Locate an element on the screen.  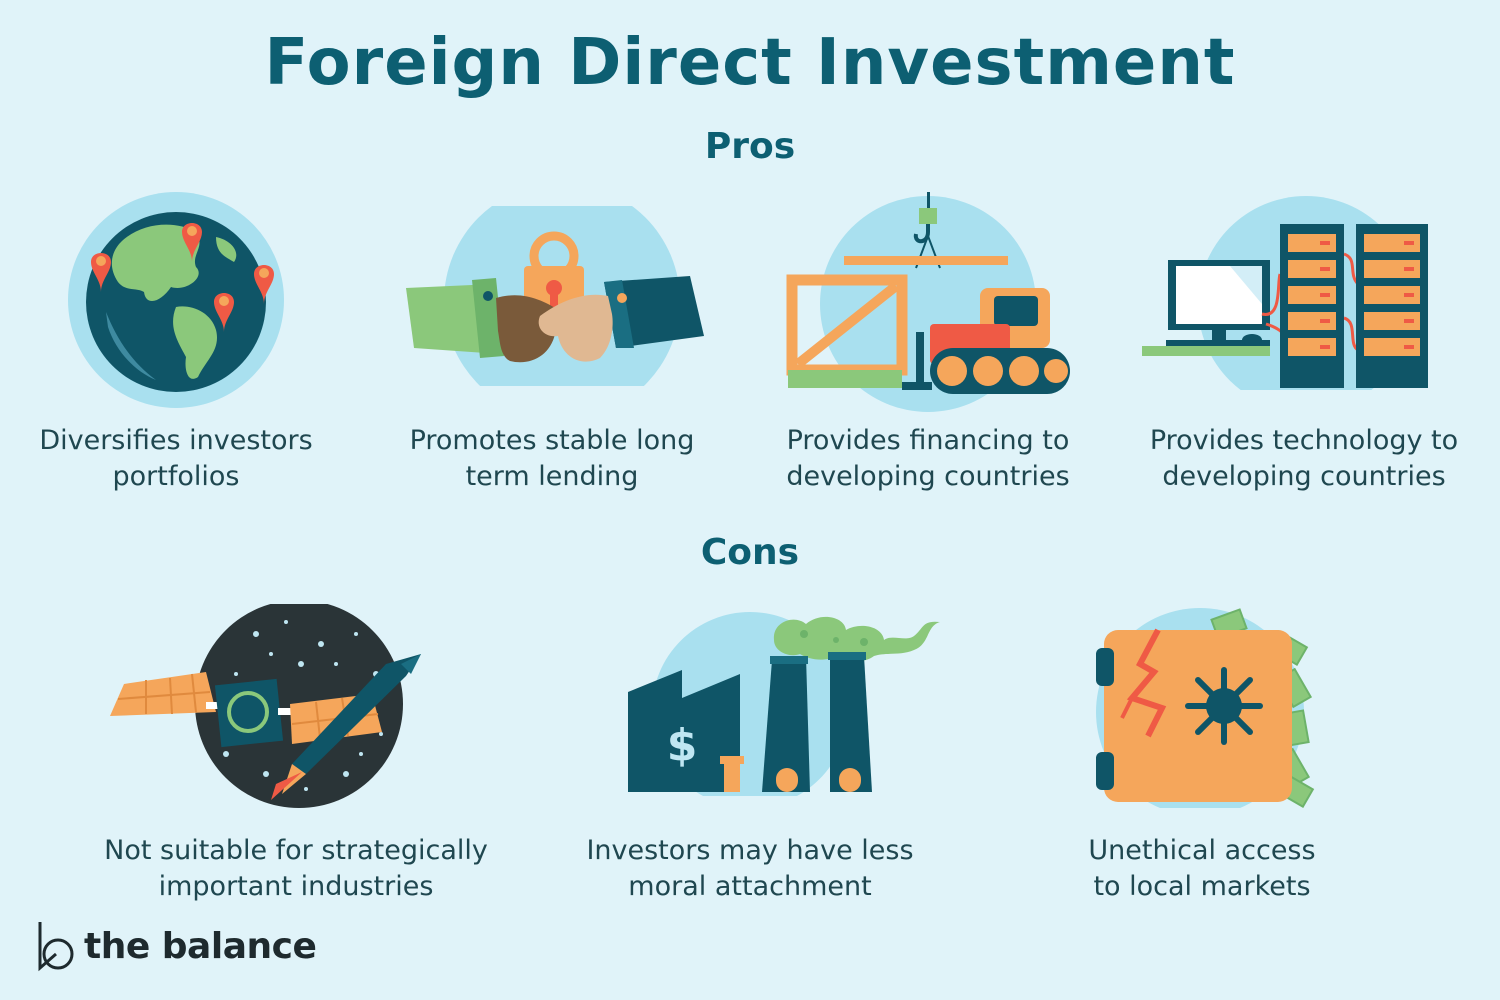
pros-heading: Pros is located at coordinates (750, 146).